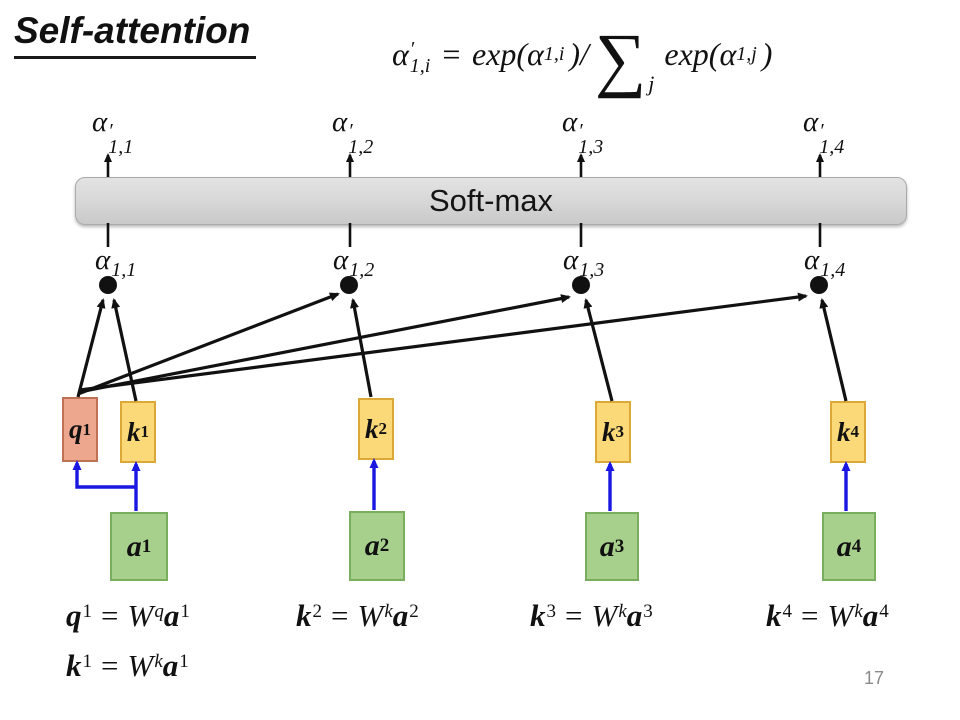 Image resolution: width=960 pixels, height=720 pixels. Describe the element at coordinates (135, 34) in the screenshot. I see `slide-title: Self-attention` at that location.